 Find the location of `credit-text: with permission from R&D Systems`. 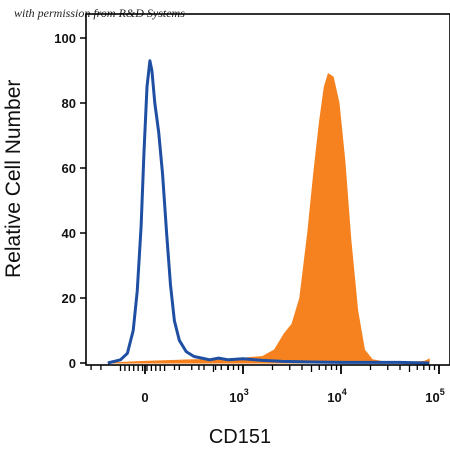

credit-text: with permission from R&D Systems is located at coordinates (99, 13).